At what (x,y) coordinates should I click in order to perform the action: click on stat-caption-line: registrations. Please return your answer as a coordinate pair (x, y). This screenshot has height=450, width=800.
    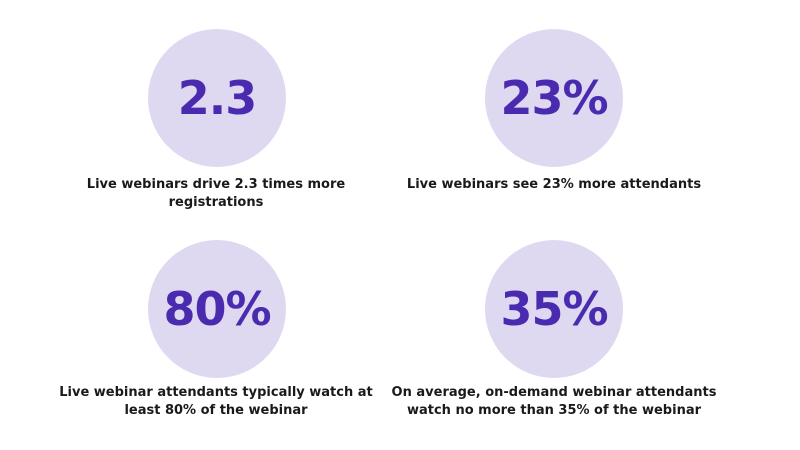
    Looking at the image, I should click on (216, 202).